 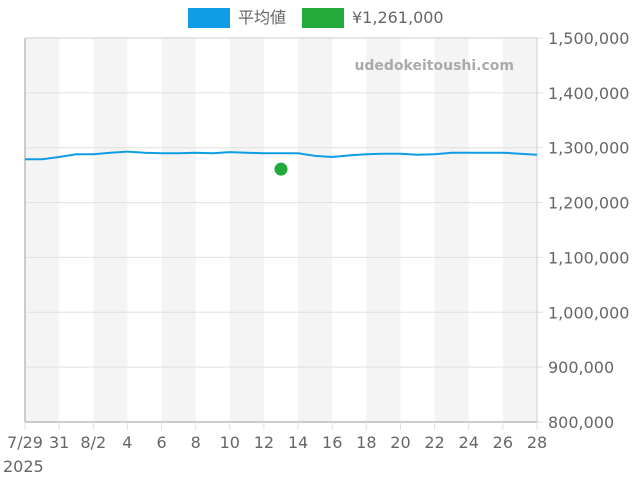 What do you see at coordinates (588, 38) in the screenshot?
I see `y-tick-label: 1,500,000` at bounding box center [588, 38].